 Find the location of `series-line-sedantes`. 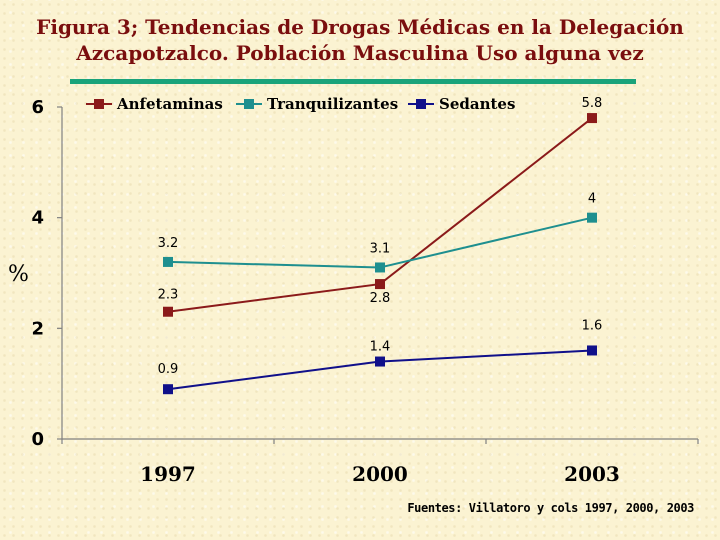

series-line-sedantes is located at coordinates (380, 370).